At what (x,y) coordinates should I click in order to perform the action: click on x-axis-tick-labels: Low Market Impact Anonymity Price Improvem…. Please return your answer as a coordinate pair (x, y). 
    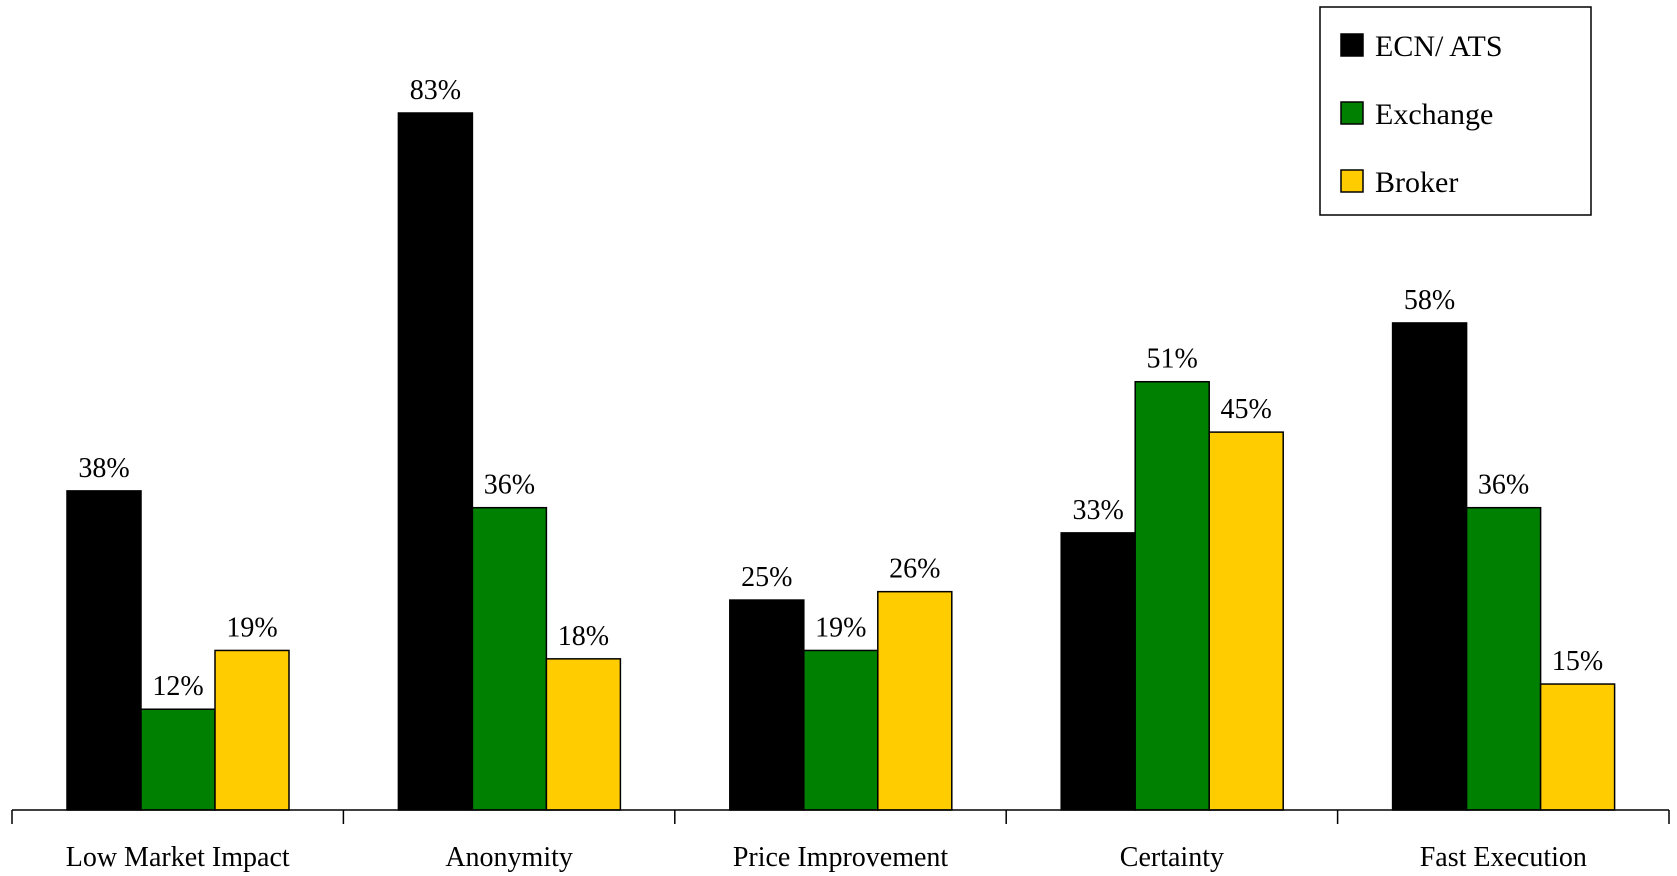
    Looking at the image, I should click on (826, 857).